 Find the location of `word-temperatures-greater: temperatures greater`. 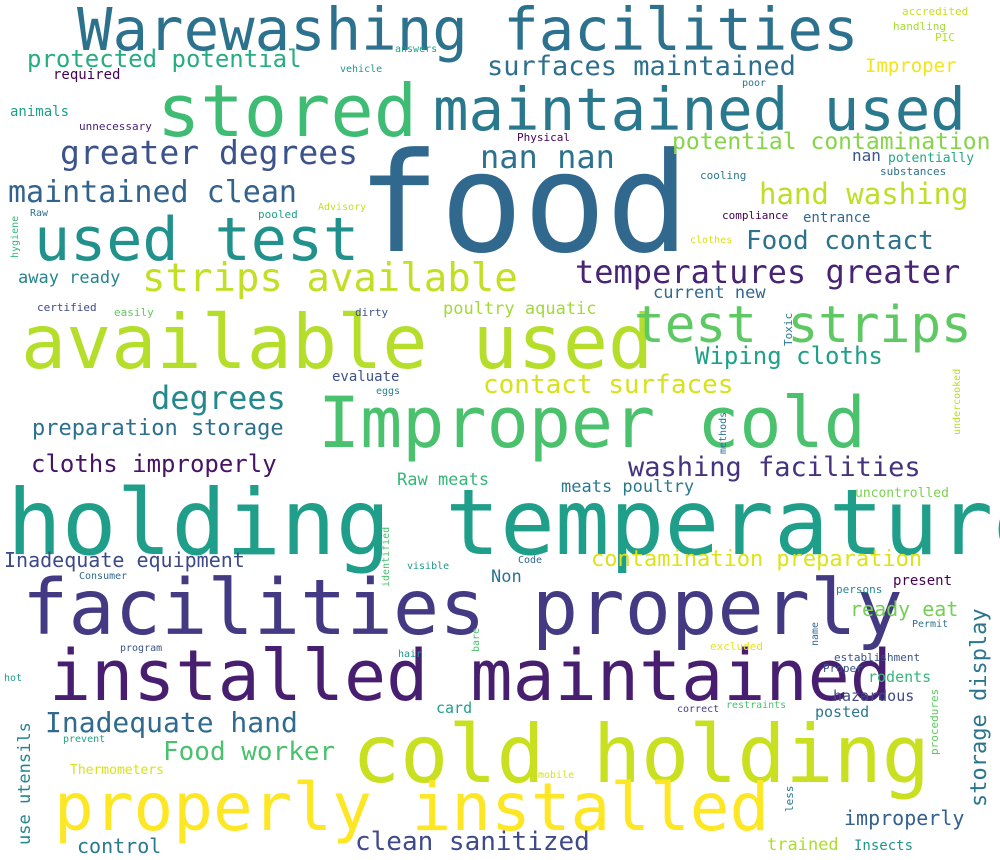

word-temperatures-greater: temperatures greater is located at coordinates (768, 272).